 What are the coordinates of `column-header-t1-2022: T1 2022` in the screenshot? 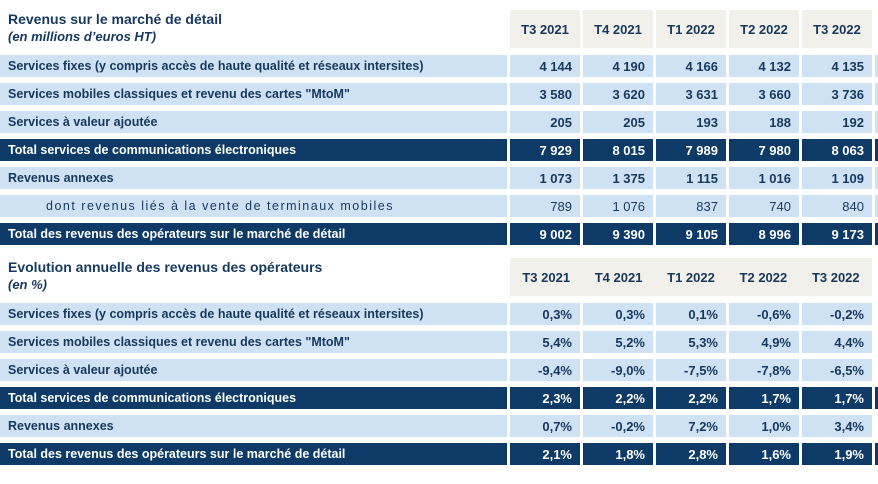 It's located at (691, 29).